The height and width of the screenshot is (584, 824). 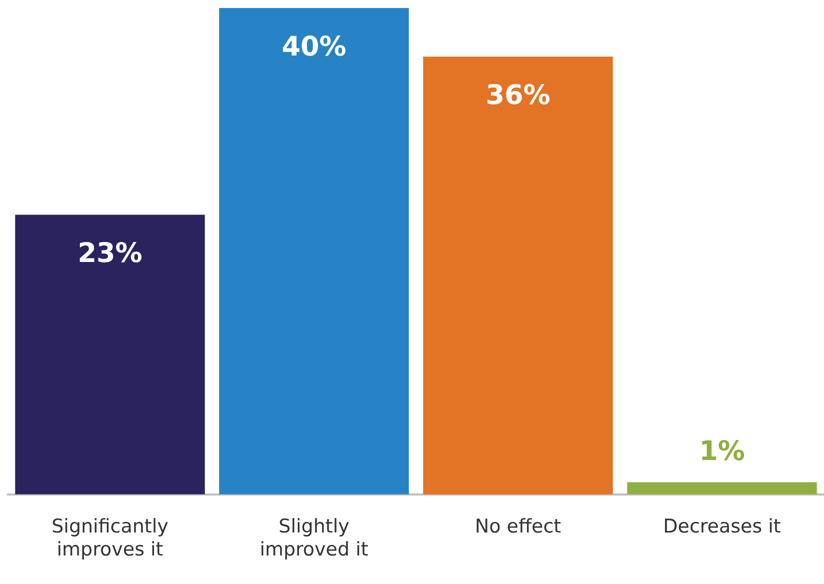 What do you see at coordinates (314, 47) in the screenshot?
I see `data-label: 40%` at bounding box center [314, 47].